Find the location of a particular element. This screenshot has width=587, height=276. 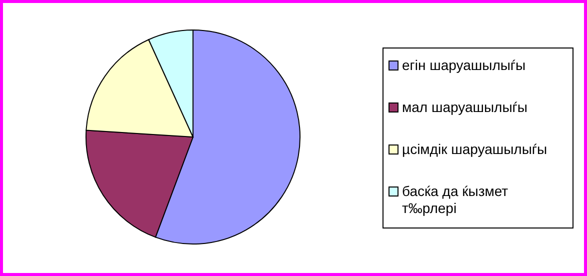

legend-label: µсімдік шаруашылыѓы is located at coordinates (475, 148).